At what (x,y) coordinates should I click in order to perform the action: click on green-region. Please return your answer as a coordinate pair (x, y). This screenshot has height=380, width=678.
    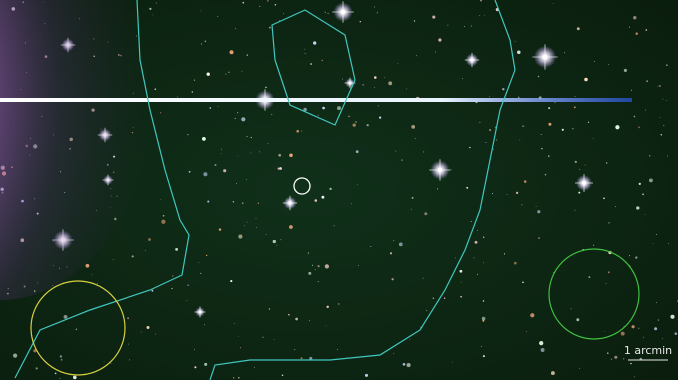
    Looking at the image, I should click on (594, 294).